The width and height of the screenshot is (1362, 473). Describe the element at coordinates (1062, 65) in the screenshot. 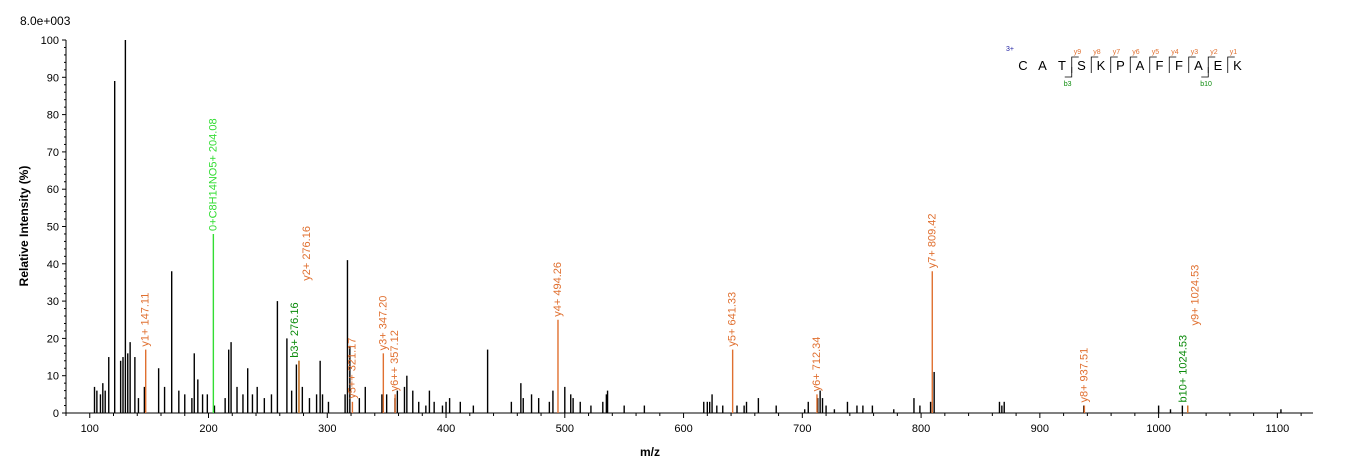

I see `residue: T` at that location.